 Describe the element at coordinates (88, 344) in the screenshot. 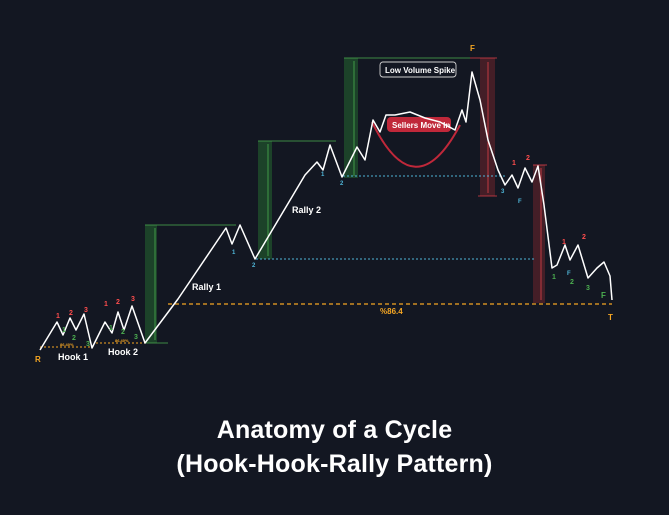

I see `hook1-green-3: 3` at that location.